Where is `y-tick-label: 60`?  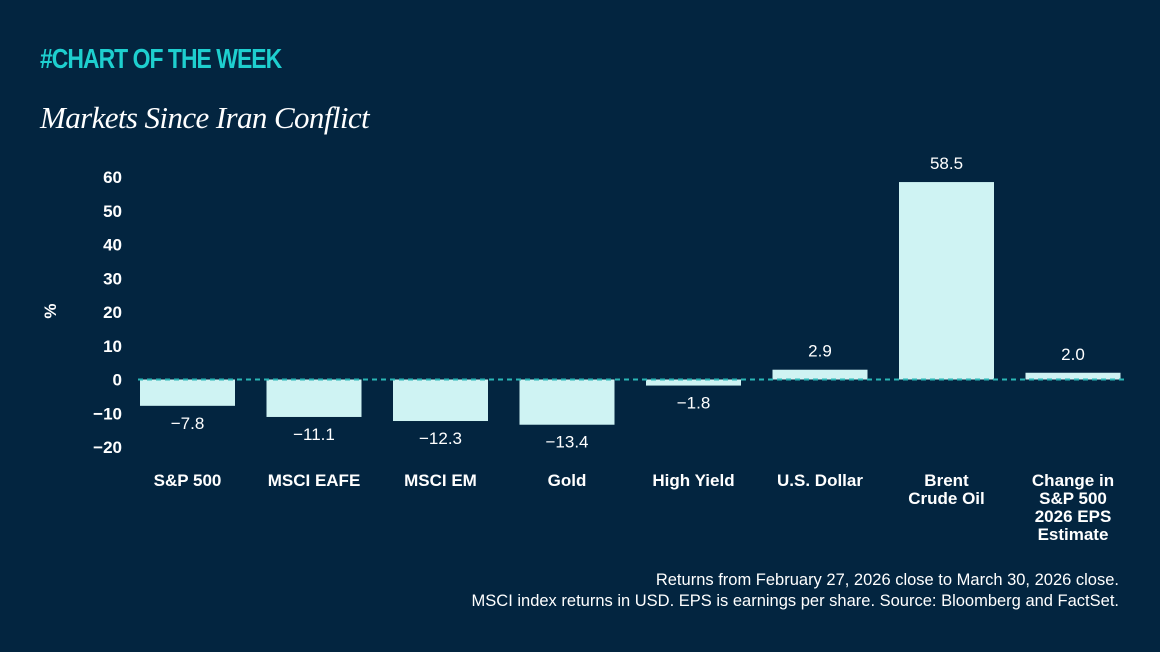
y-tick-label: 60 is located at coordinates (112, 177).